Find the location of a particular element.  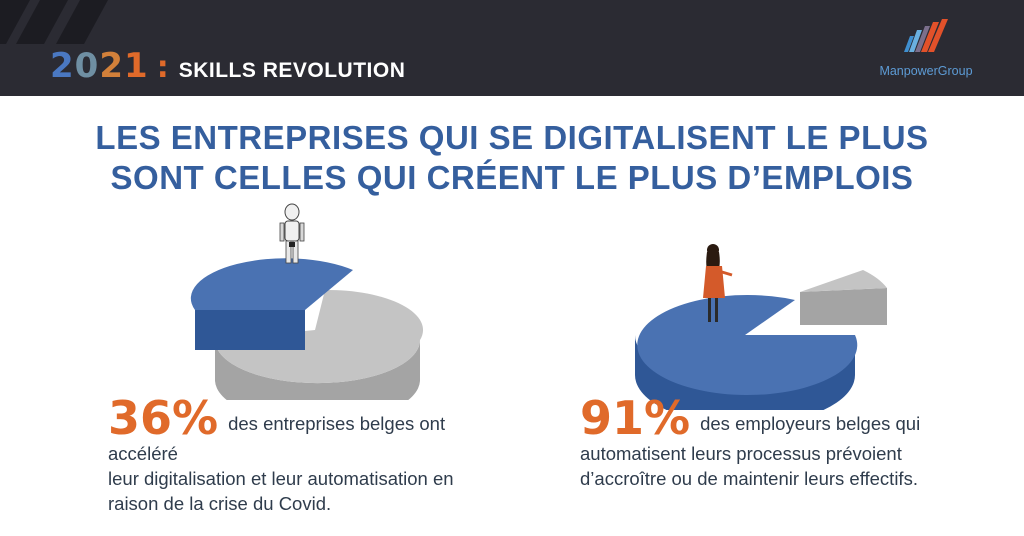

manpowergroup-logo: ManpowerGroup is located at coordinates (926, 49).